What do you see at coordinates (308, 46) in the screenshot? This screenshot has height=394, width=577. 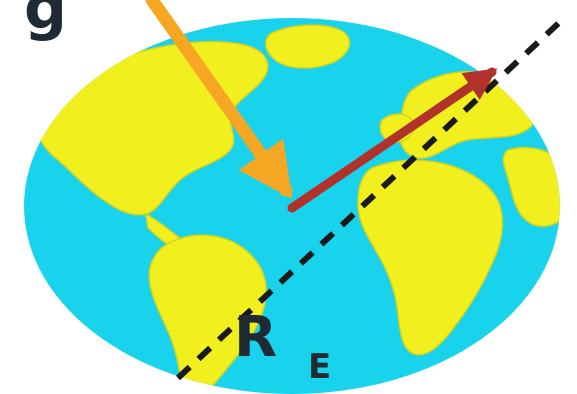 I see `continent-greenland` at bounding box center [308, 46].